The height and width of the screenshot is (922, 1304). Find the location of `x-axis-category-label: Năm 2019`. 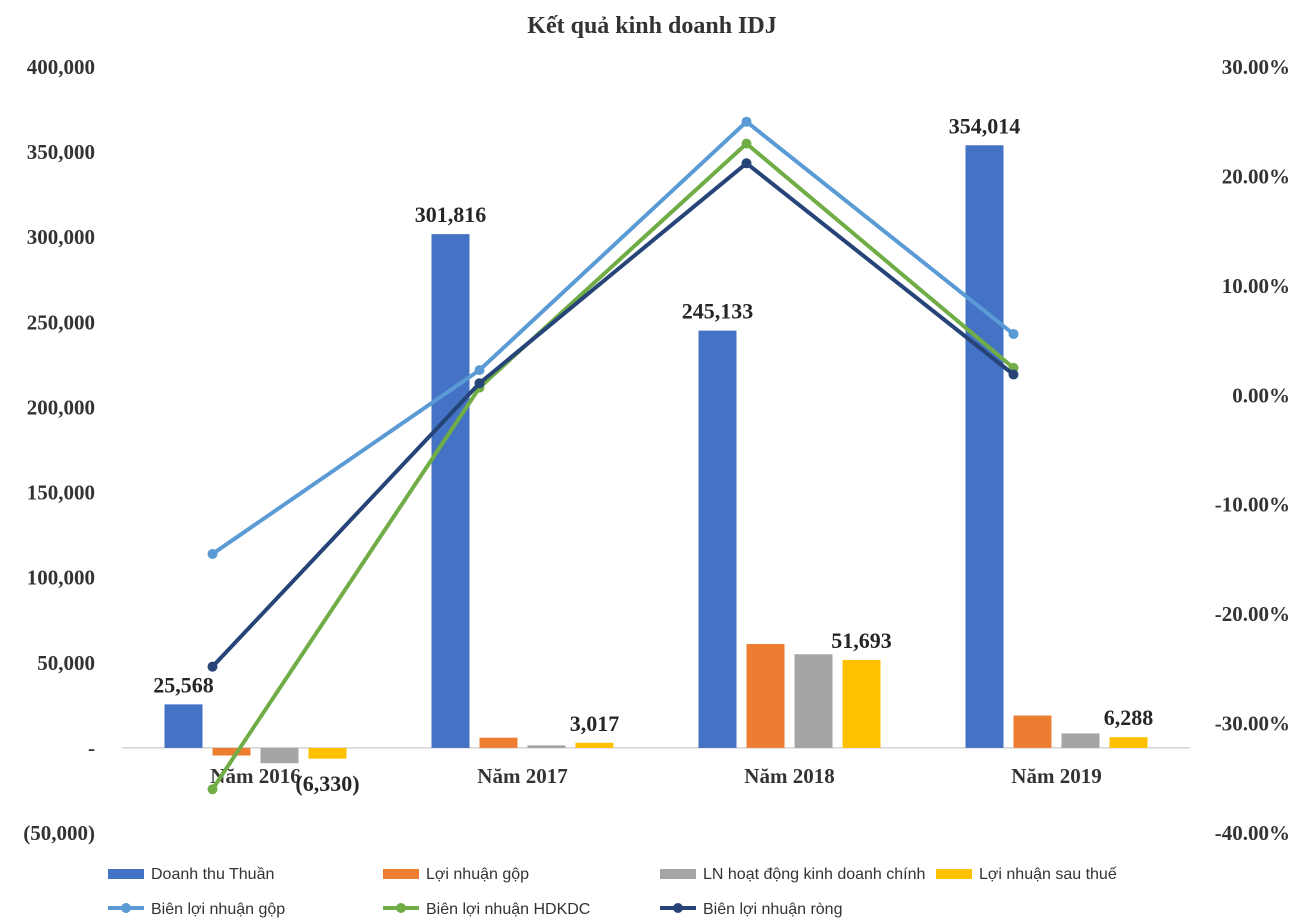

x-axis-category-label: Năm 2019 is located at coordinates (1056, 776).